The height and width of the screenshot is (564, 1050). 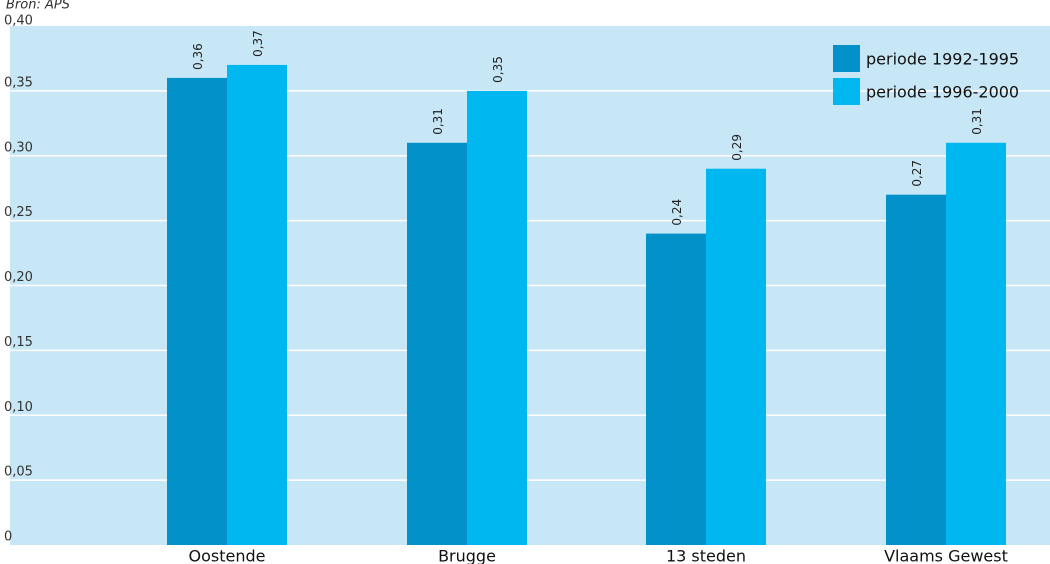 I want to click on legend-label: periode 1992-1995, so click(x=942, y=59).